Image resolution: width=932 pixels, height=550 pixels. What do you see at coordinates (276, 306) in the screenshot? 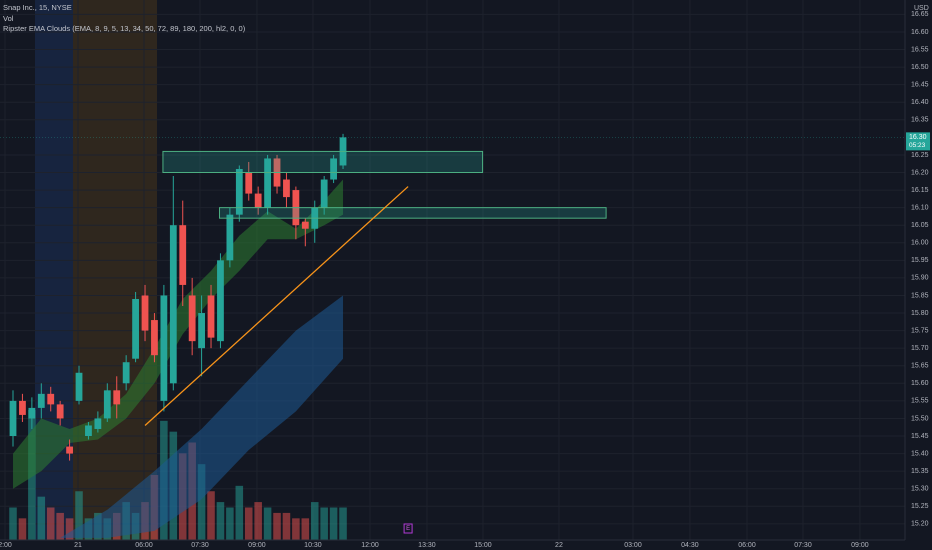
I see `trend-line` at bounding box center [276, 306].